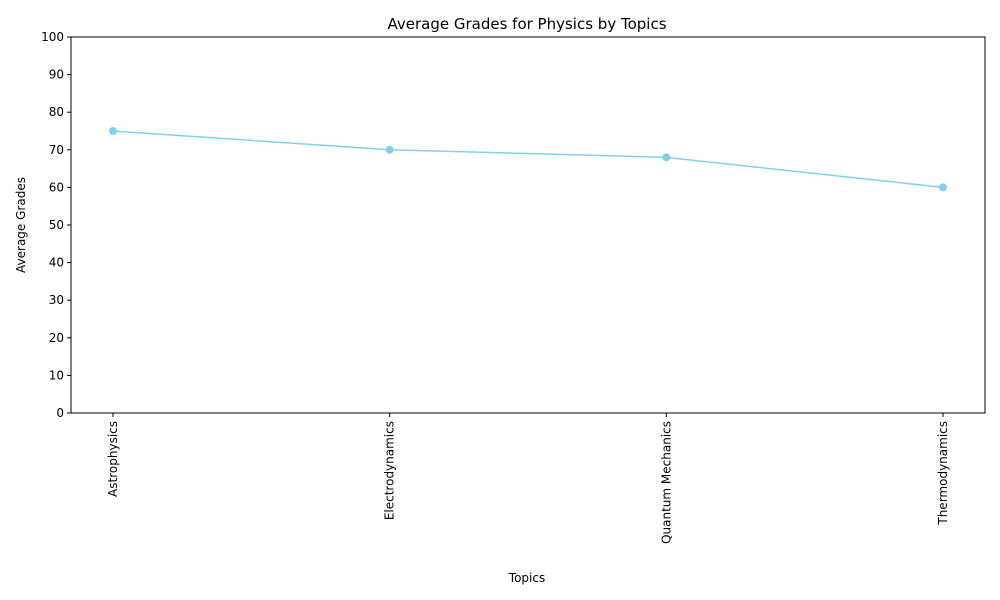  What do you see at coordinates (526, 578) in the screenshot?
I see `x-axis-label: Topics` at bounding box center [526, 578].